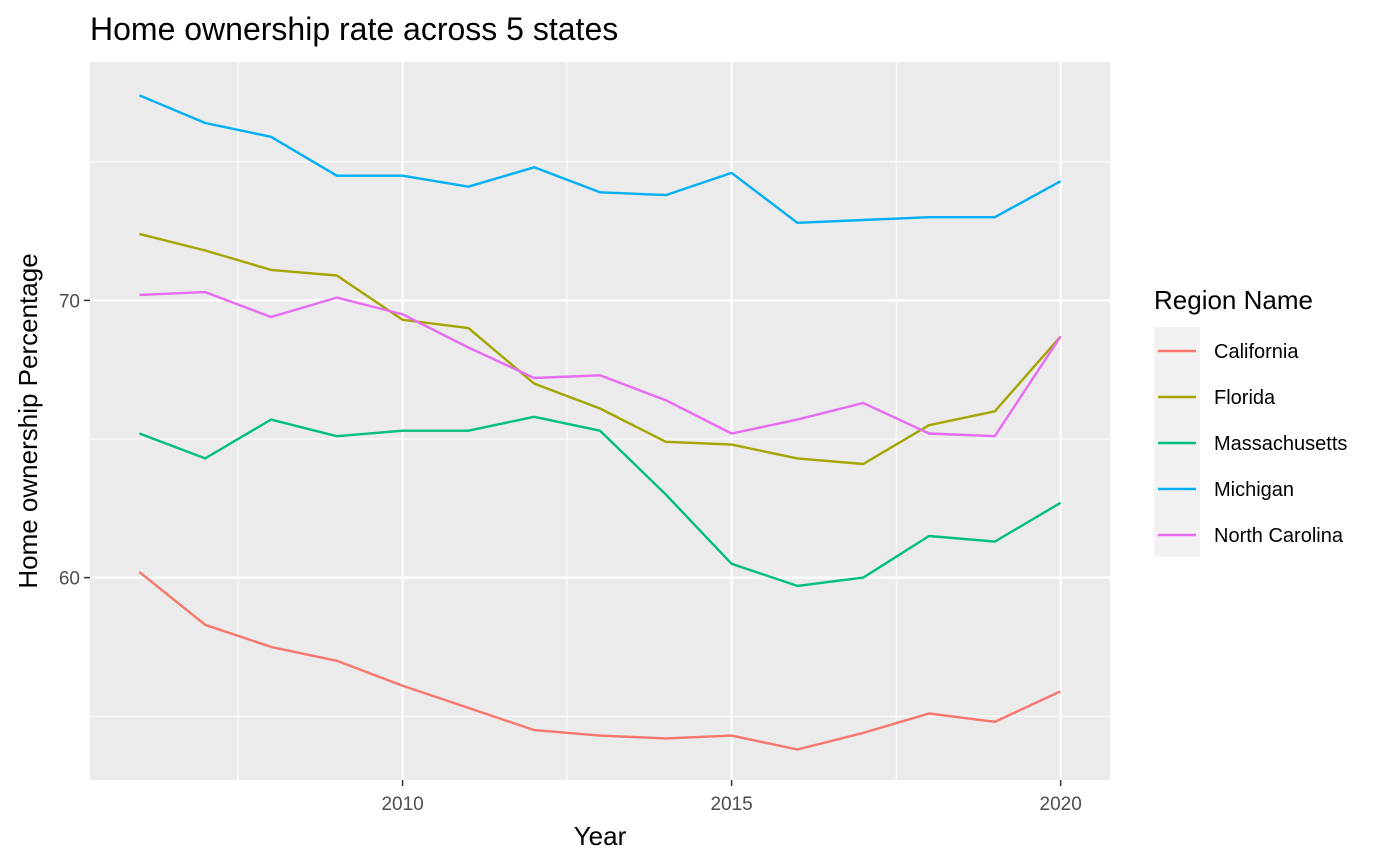  I want to click on y-tick-label: 70, so click(69, 301).